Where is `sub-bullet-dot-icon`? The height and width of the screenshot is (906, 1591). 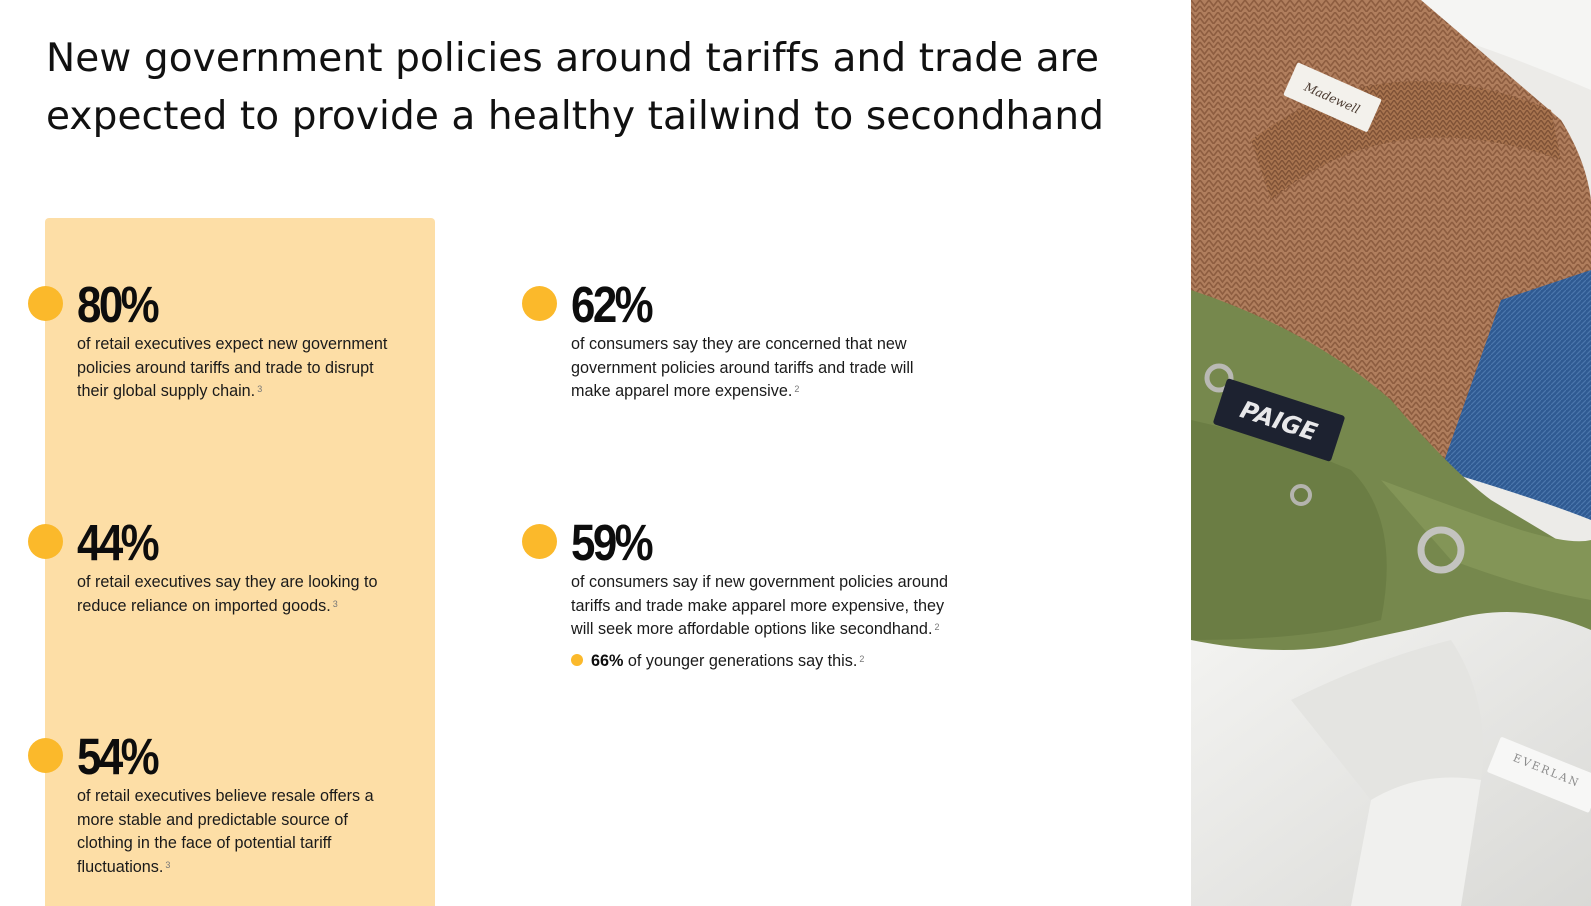 sub-bullet-dot-icon is located at coordinates (577, 660).